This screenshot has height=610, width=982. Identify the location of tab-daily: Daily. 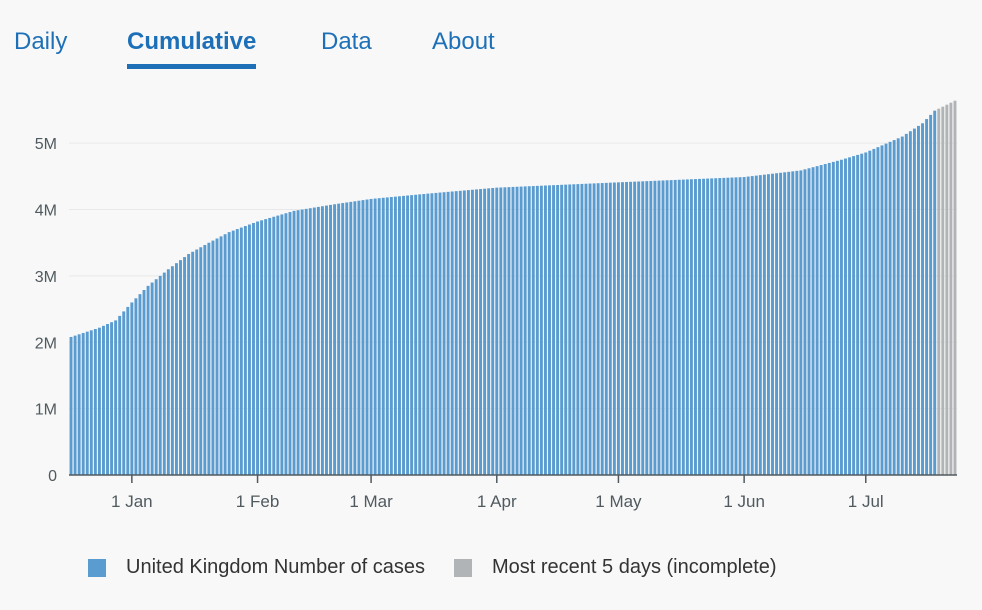
(41, 41).